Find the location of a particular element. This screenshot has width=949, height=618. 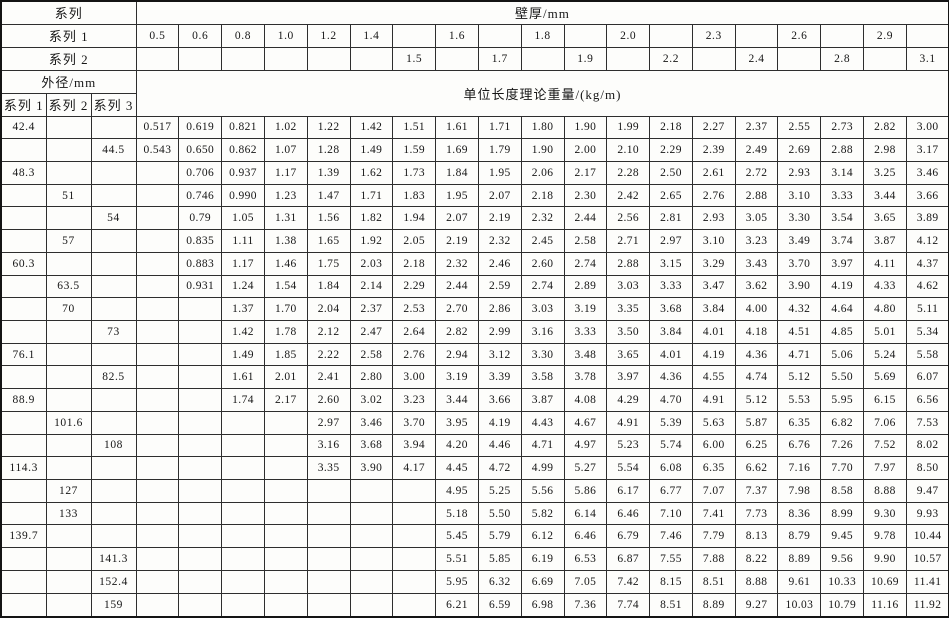

weight-value-cell: 2.64 is located at coordinates (414, 331).